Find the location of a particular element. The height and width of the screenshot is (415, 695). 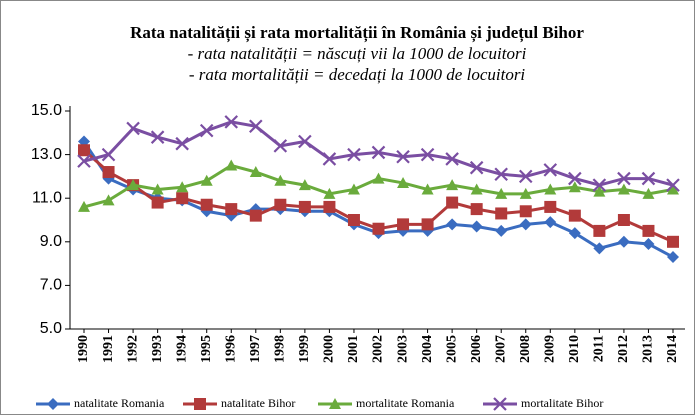

x-tick-label: 2011 is located at coordinates (599, 348).